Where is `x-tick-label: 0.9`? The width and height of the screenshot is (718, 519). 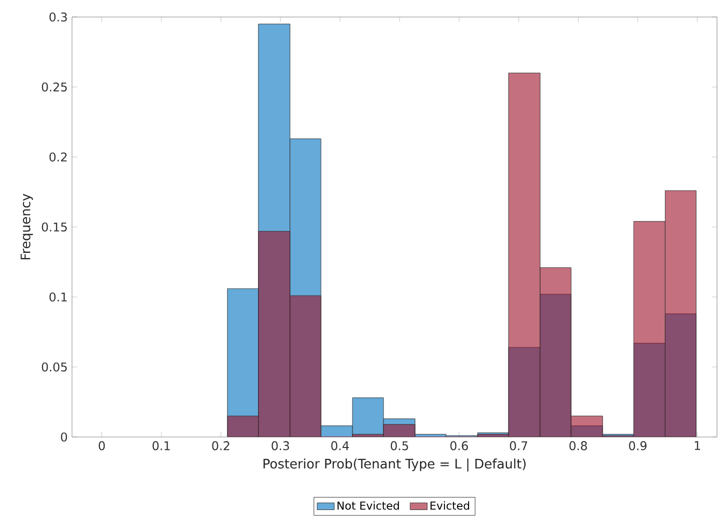 x-tick-label: 0.9 is located at coordinates (637, 445).